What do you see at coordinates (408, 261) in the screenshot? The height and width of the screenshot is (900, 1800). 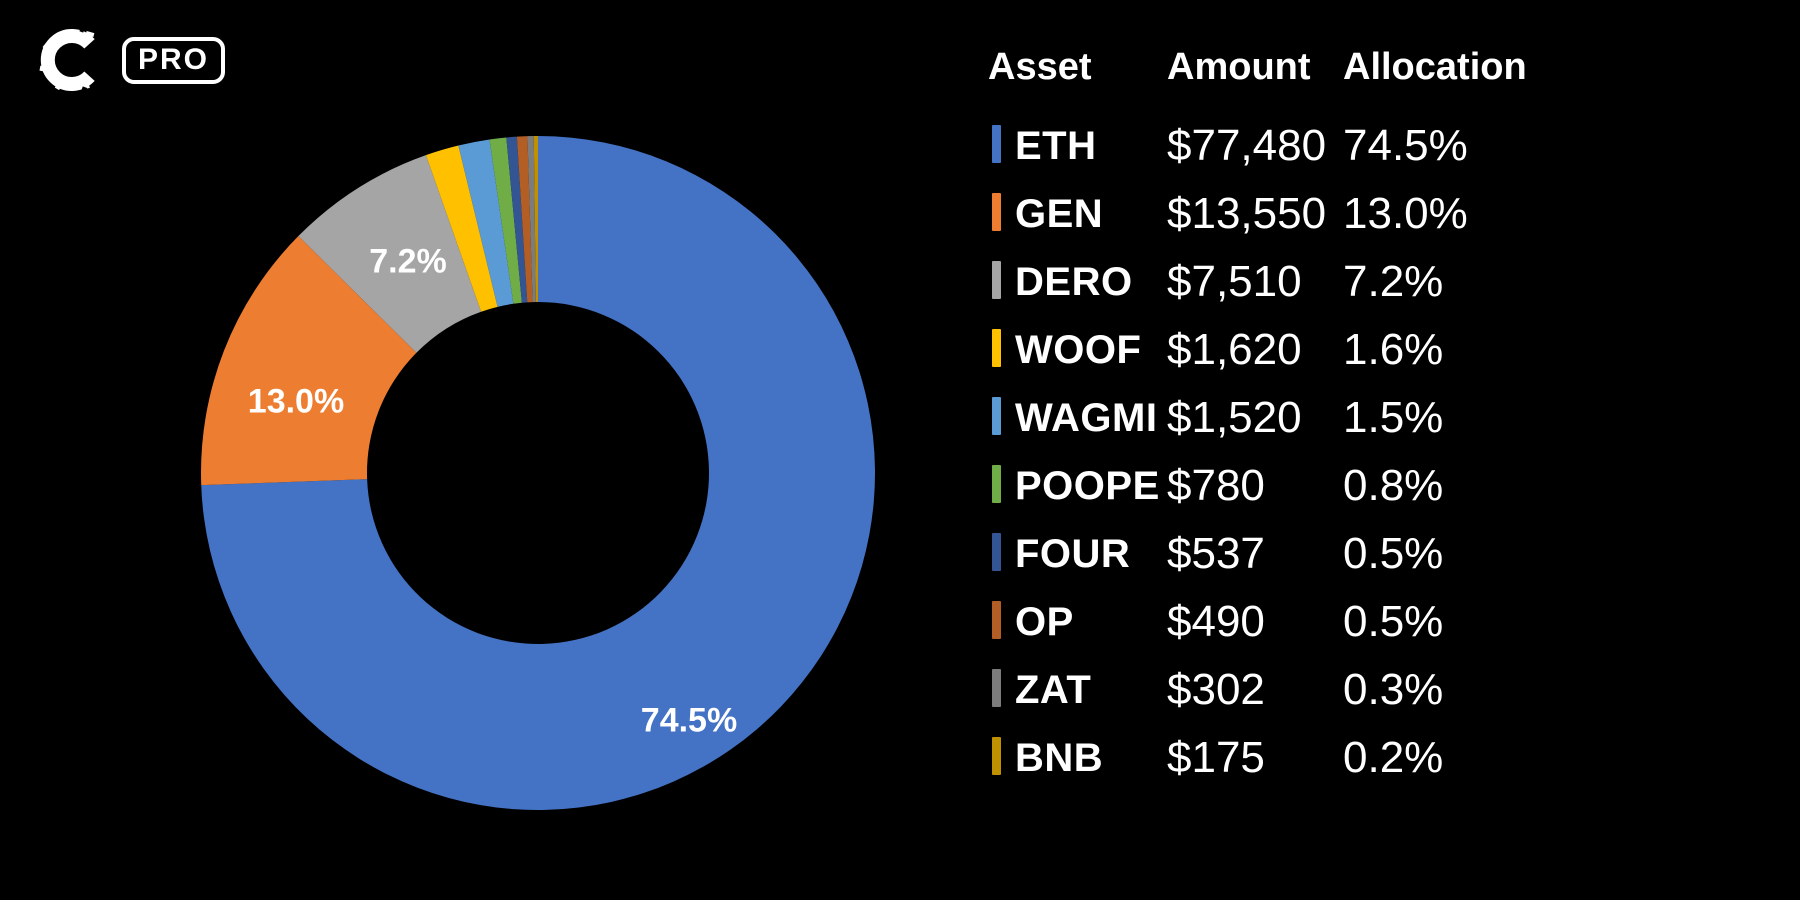 I see `slice-label: 7.2%` at bounding box center [408, 261].